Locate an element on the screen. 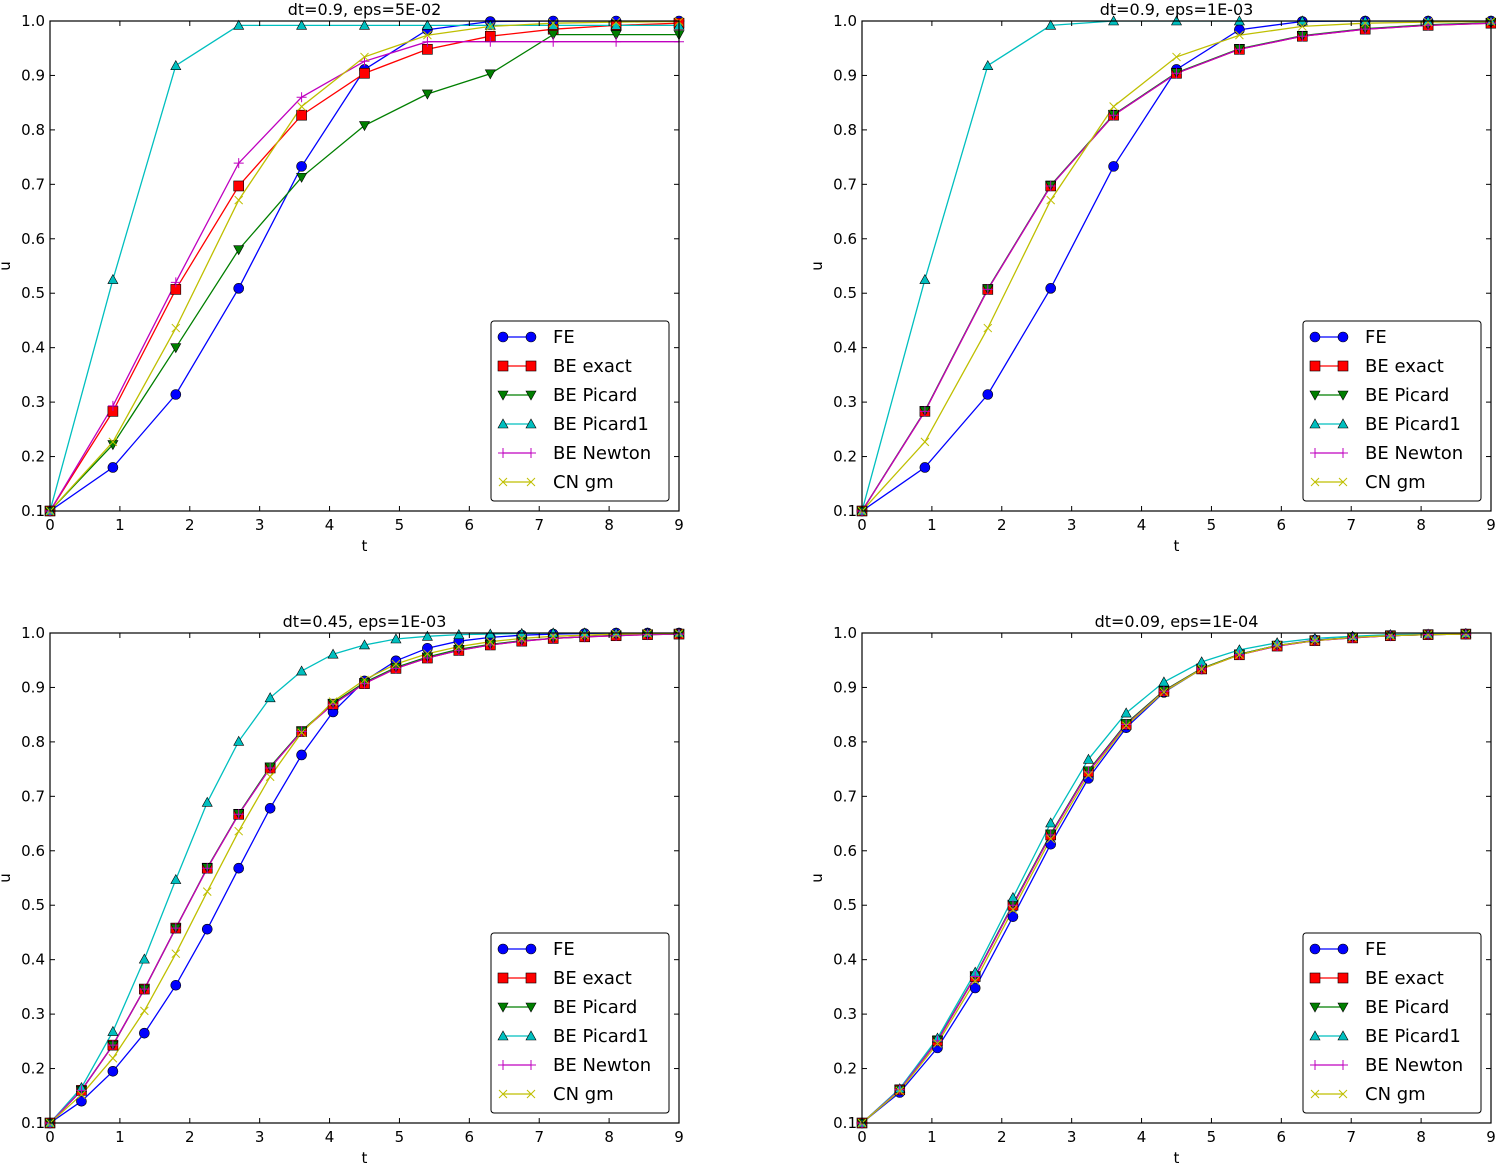 The width and height of the screenshot is (1496, 1164). legend-label: BE Picard1 is located at coordinates (601, 424).